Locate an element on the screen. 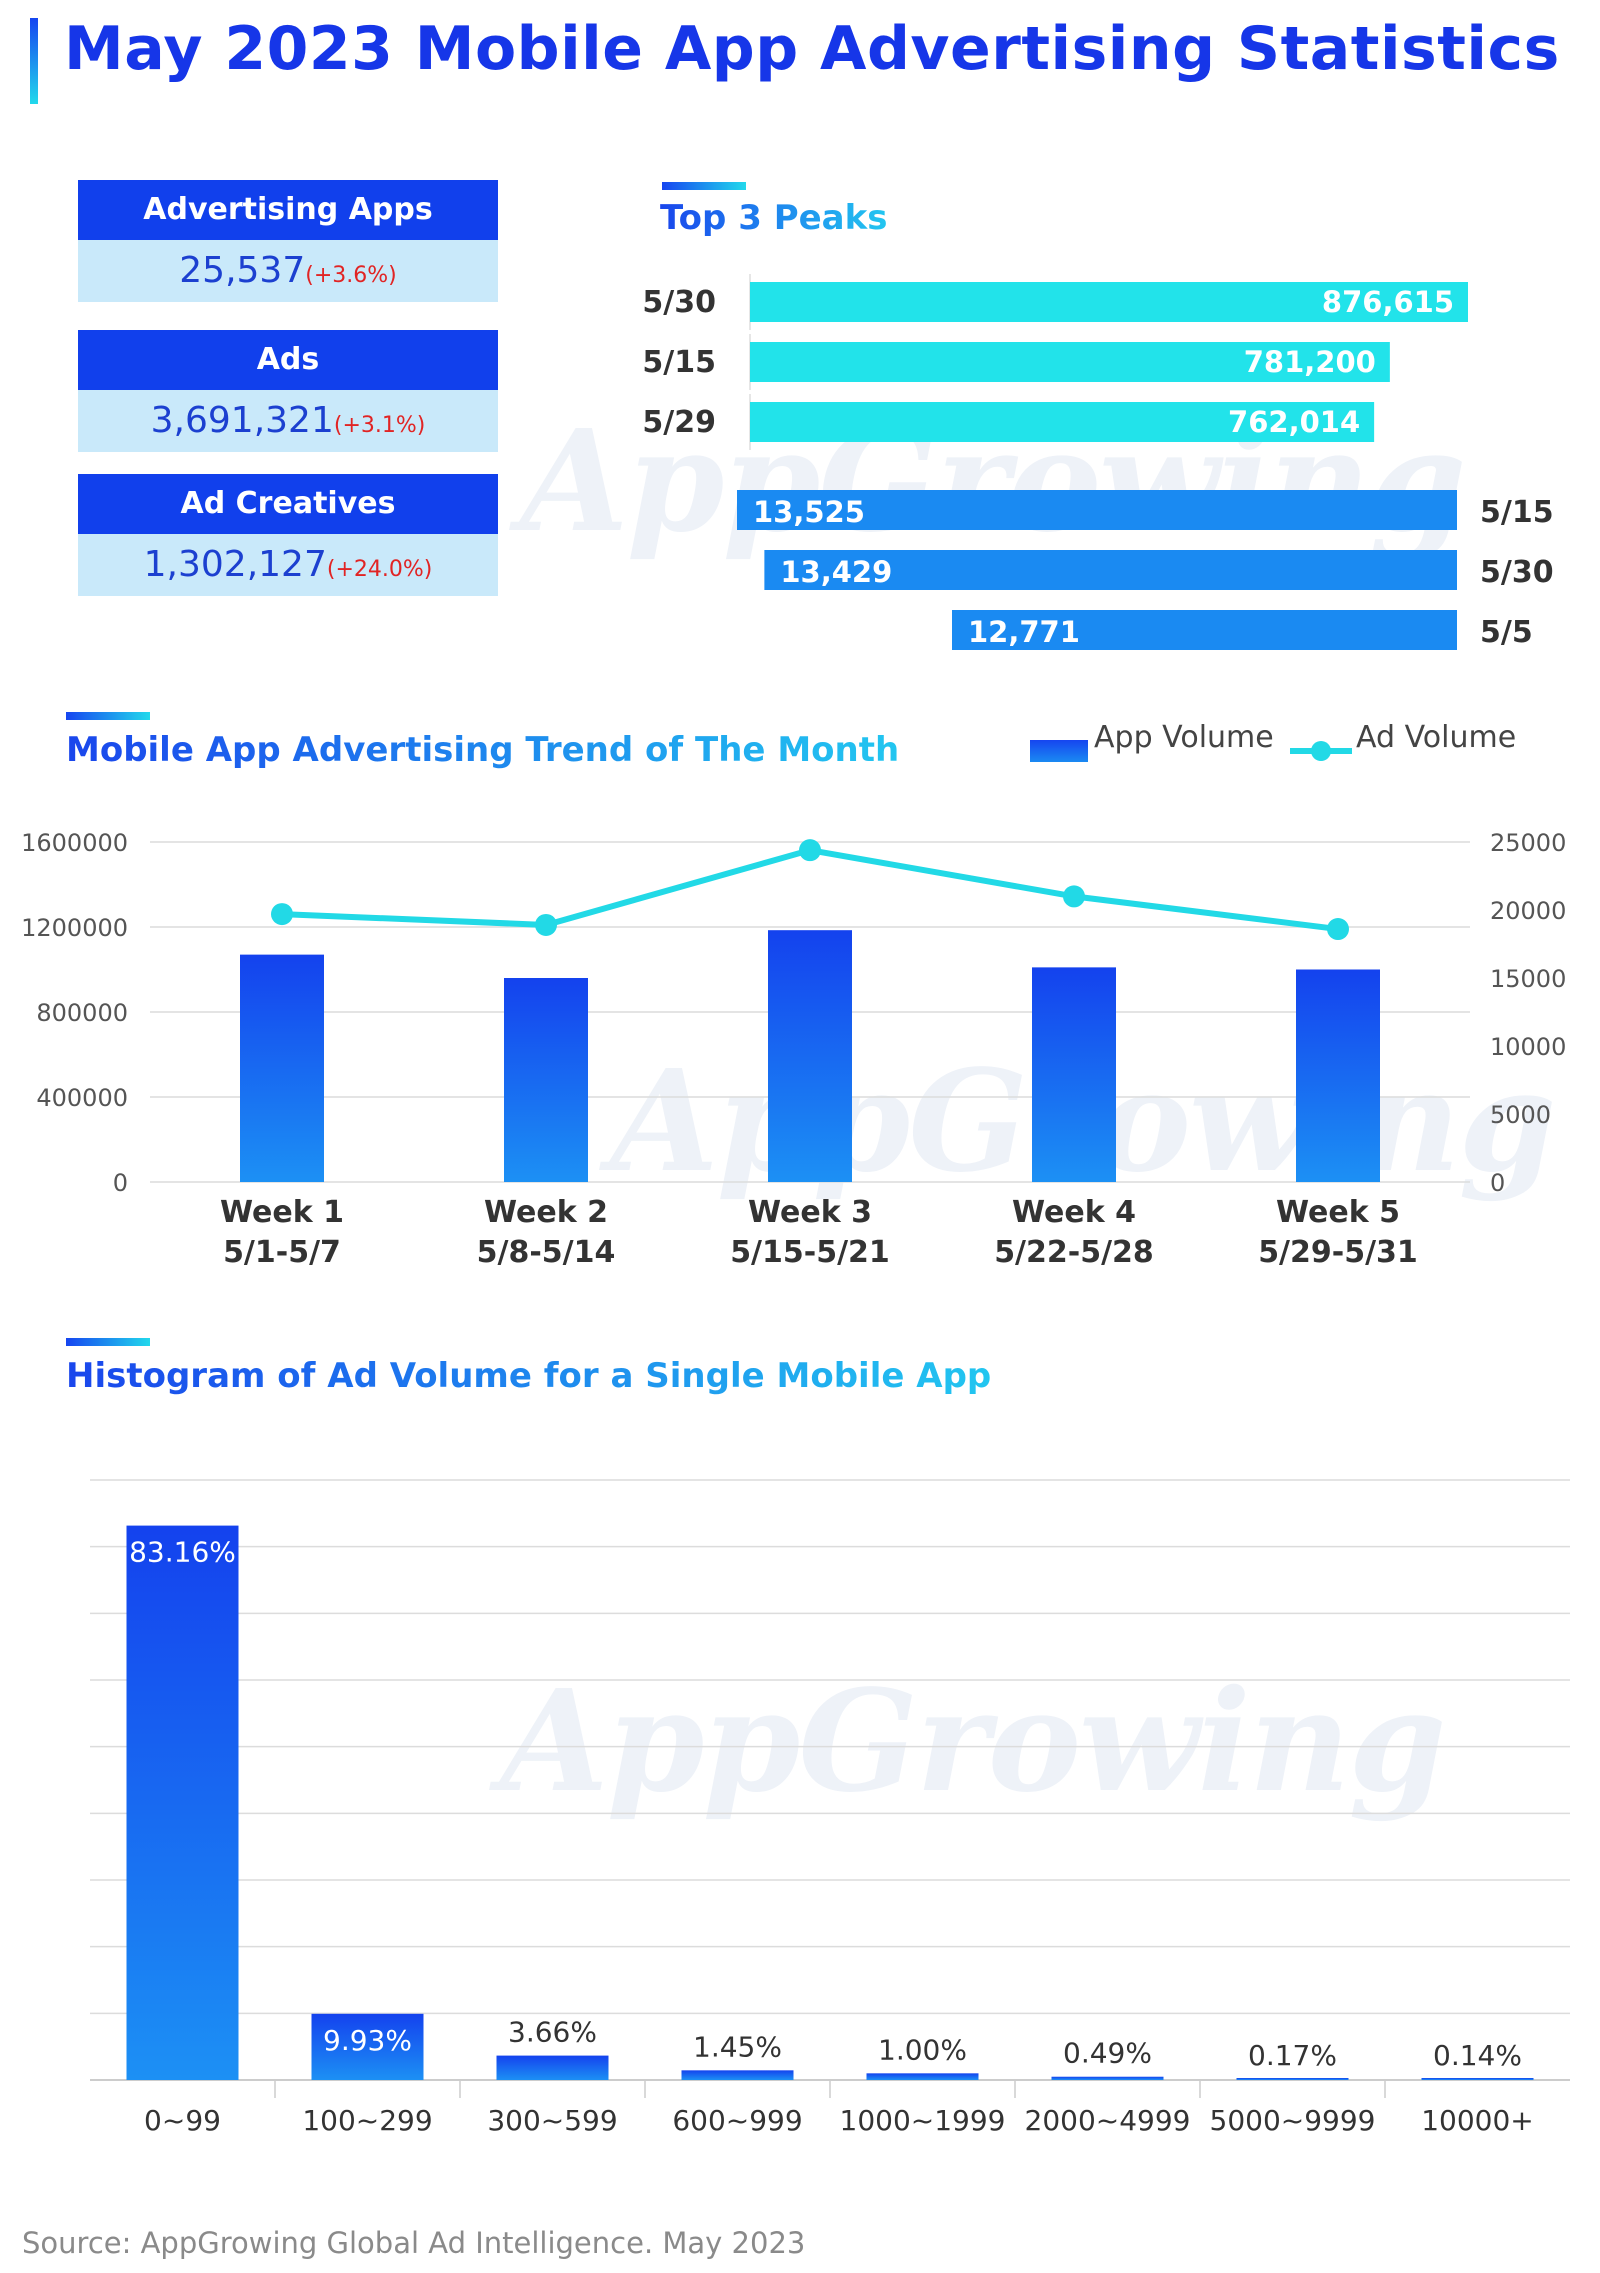  trend-x-label: Week 2 is located at coordinates (546, 1212).